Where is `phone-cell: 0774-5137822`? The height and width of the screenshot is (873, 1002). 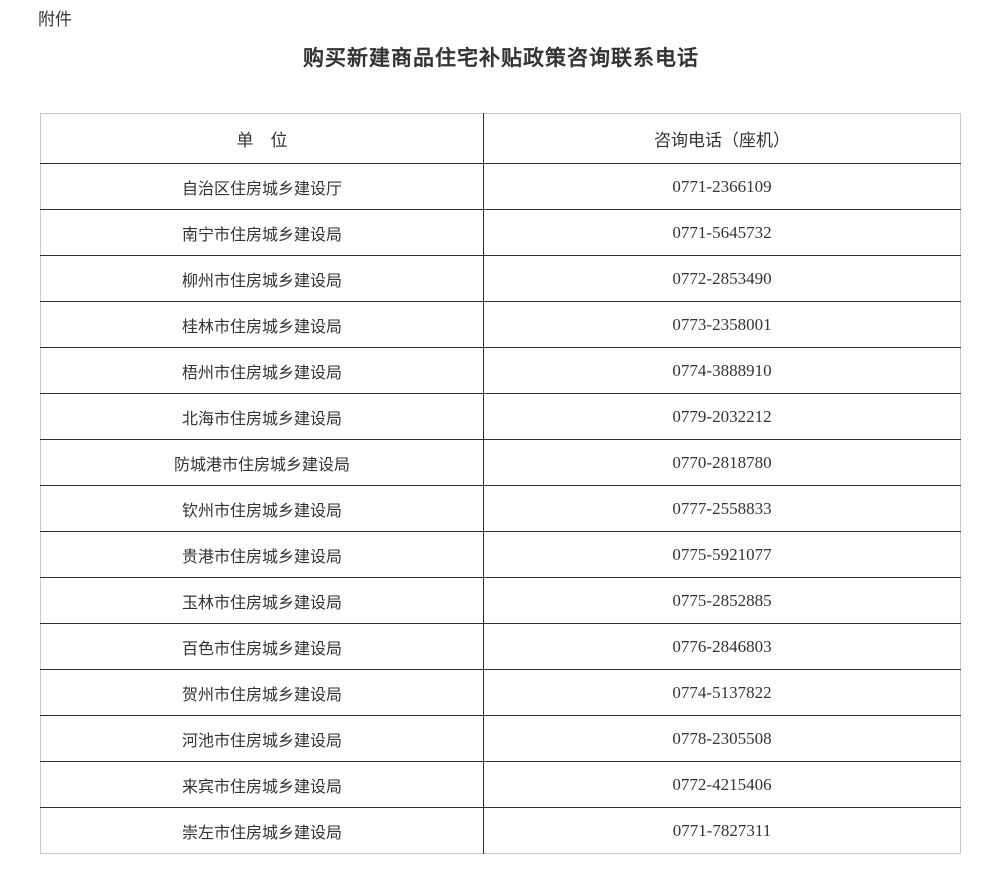
phone-cell: 0774-5137822 is located at coordinates (722, 692).